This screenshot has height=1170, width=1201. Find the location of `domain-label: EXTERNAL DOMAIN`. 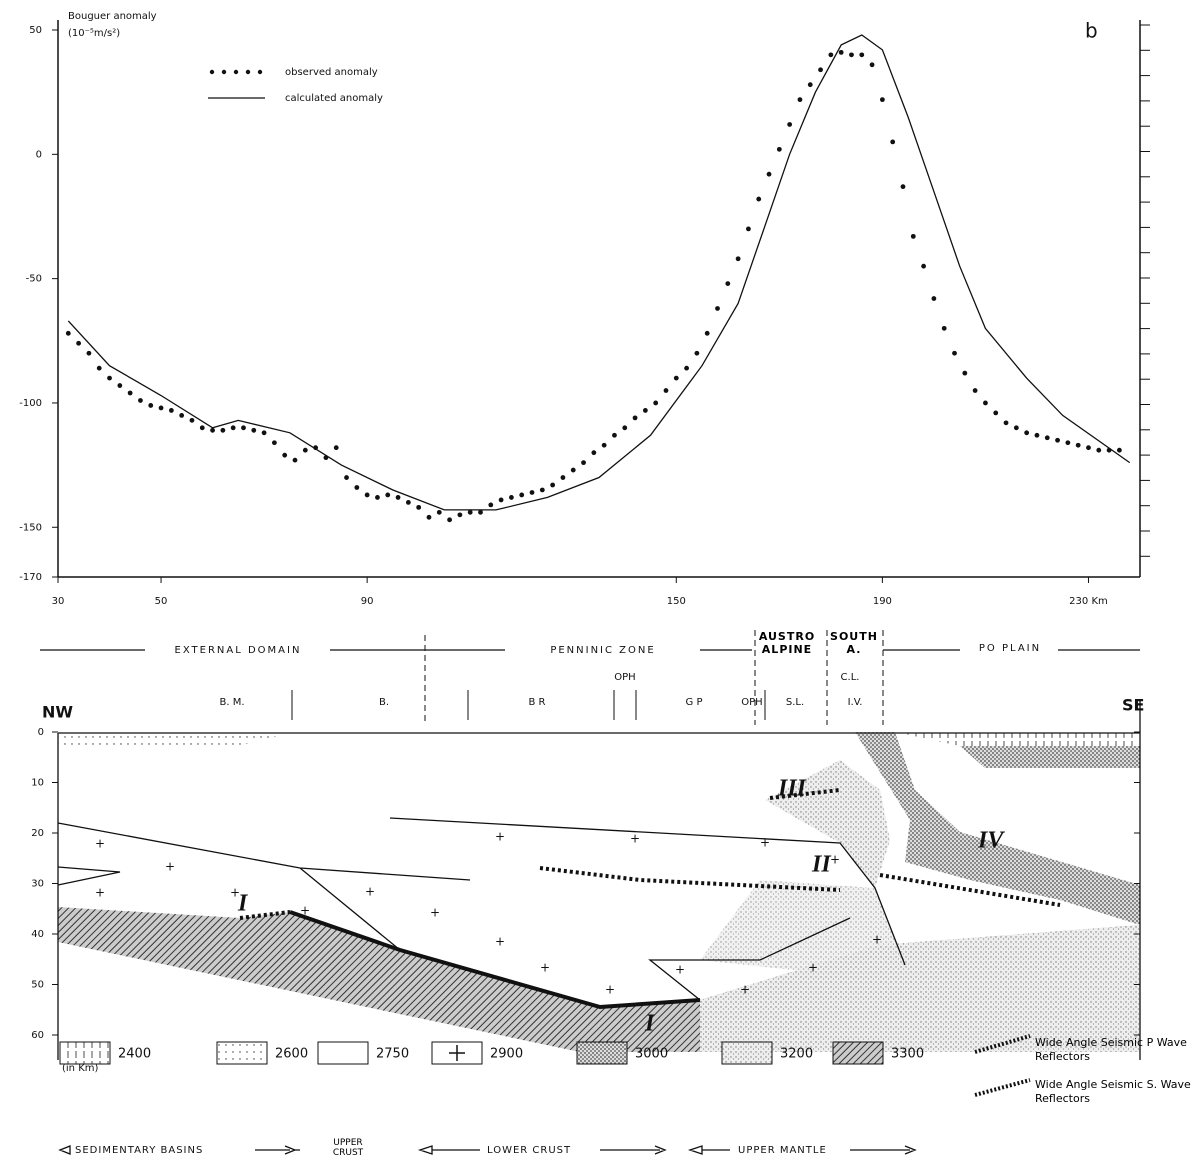

domain-label: EXTERNAL DOMAIN is located at coordinates (238, 650).